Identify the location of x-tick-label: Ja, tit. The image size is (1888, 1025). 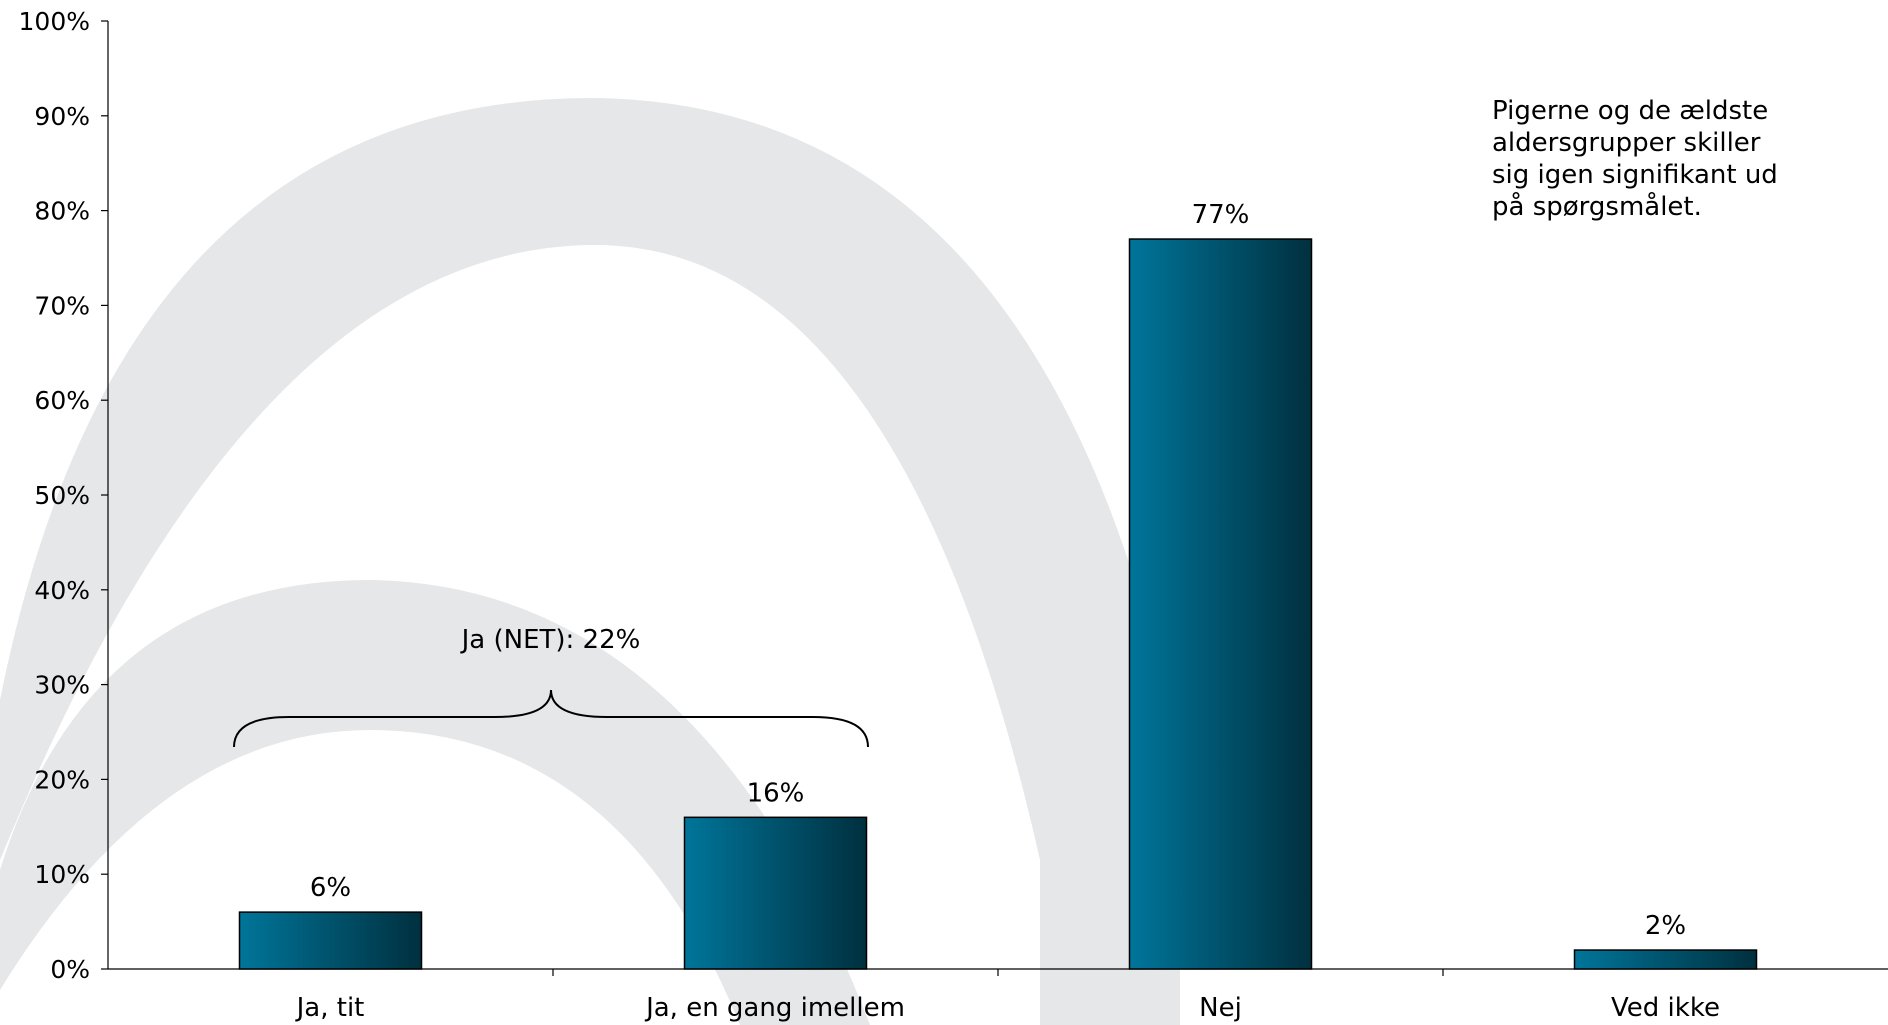
(330, 1008).